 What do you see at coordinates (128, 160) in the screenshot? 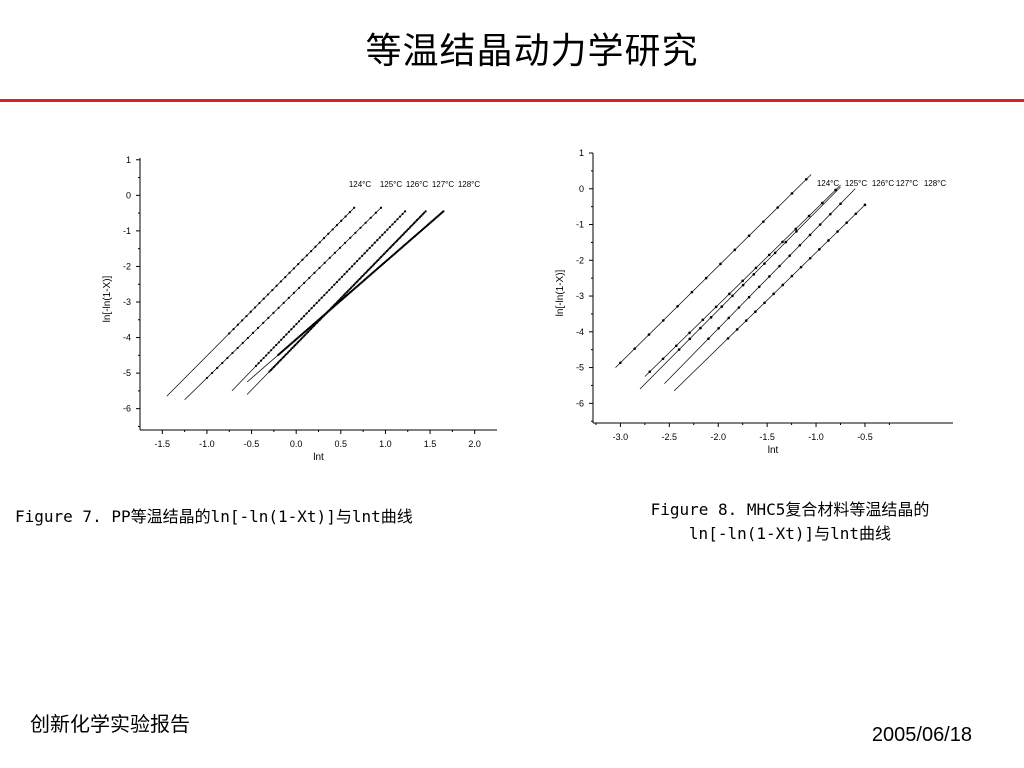
I see `y-tick-label: 1` at bounding box center [128, 160].